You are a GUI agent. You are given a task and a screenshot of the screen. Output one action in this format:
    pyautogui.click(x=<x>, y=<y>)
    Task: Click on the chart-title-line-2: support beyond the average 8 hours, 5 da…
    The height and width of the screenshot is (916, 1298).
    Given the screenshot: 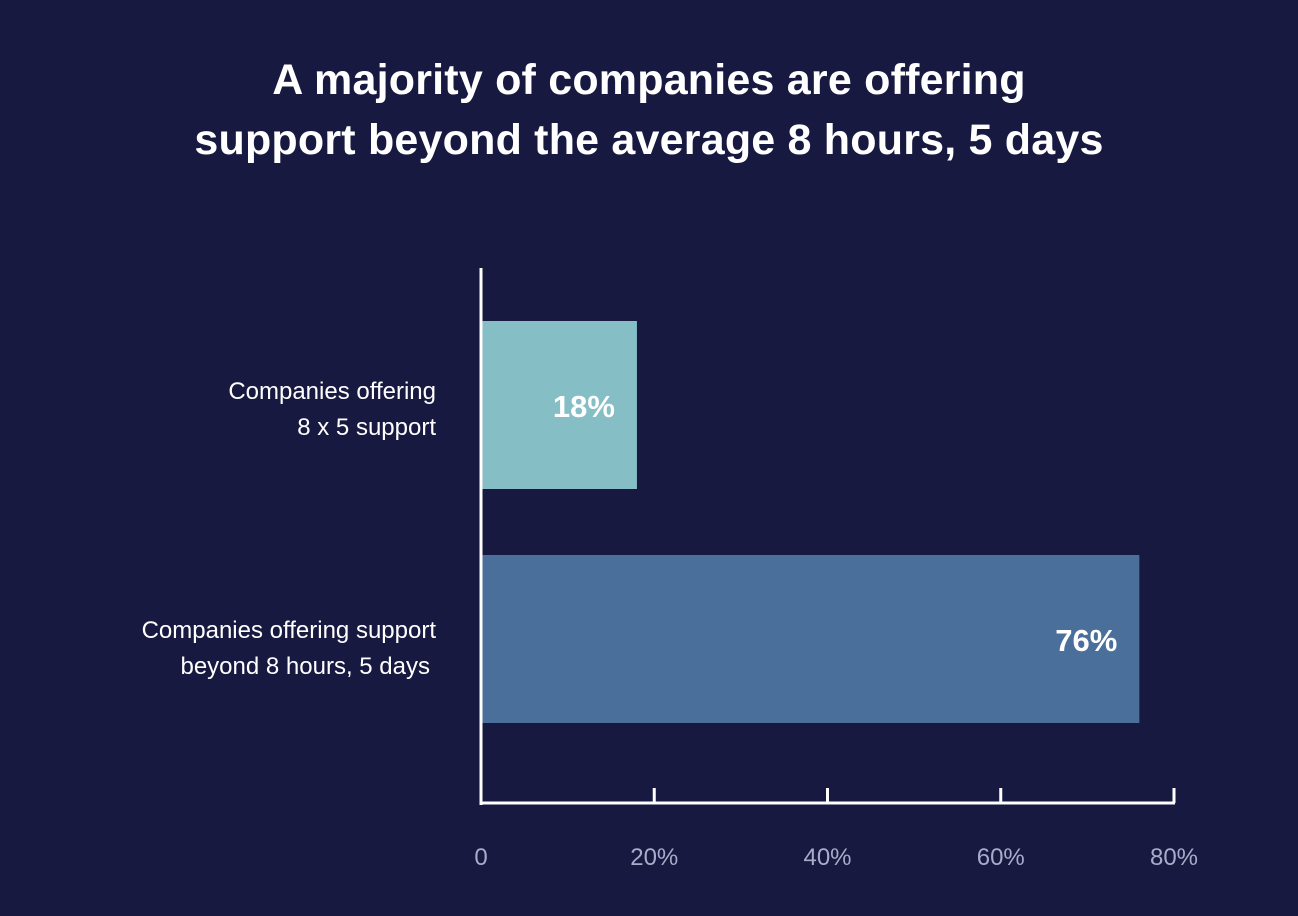 What is the action you would take?
    pyautogui.click(x=649, y=140)
    